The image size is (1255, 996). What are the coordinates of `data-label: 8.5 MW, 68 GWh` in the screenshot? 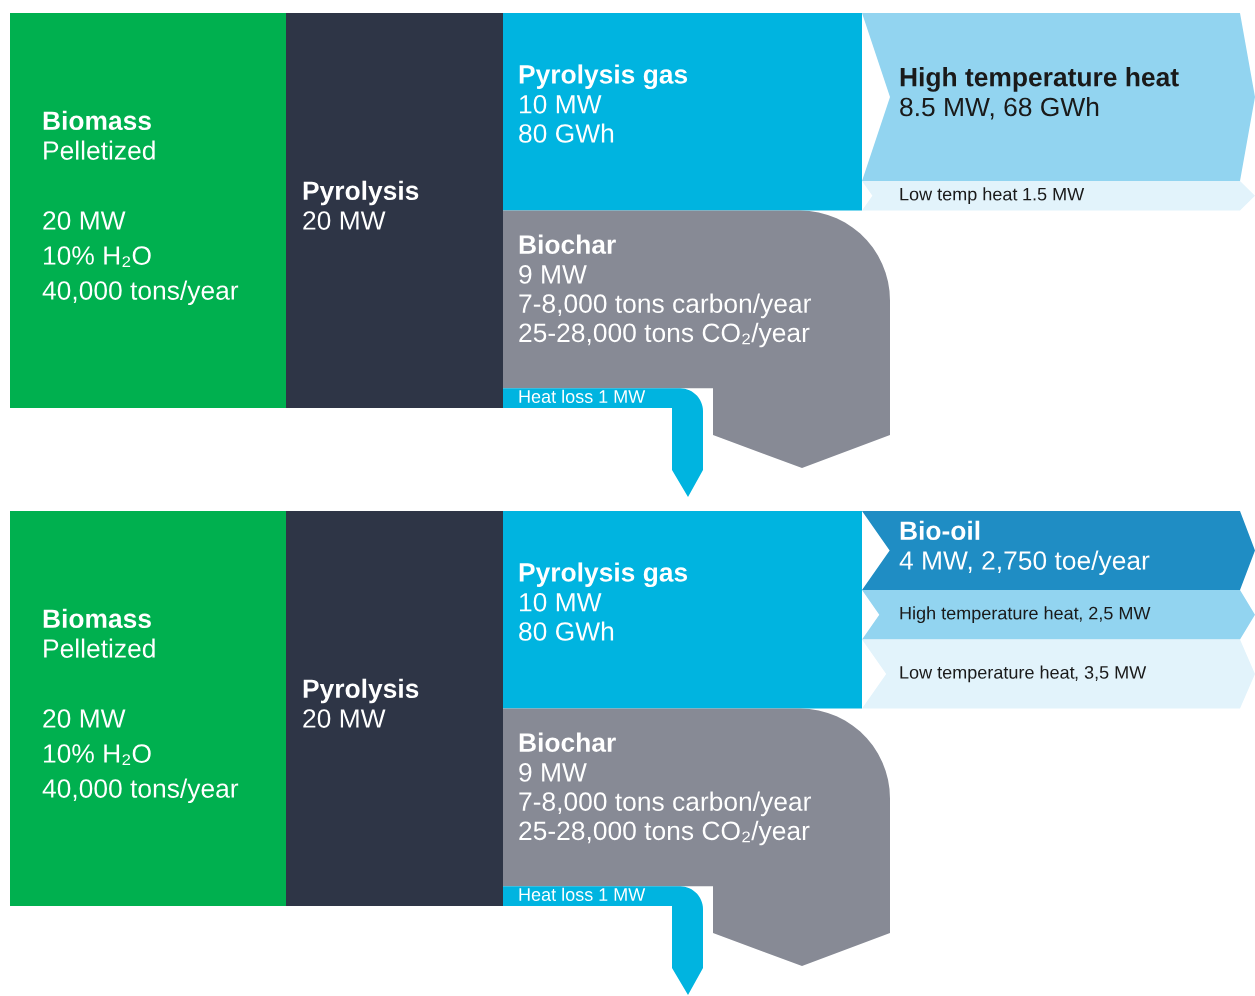 It's located at (999, 108).